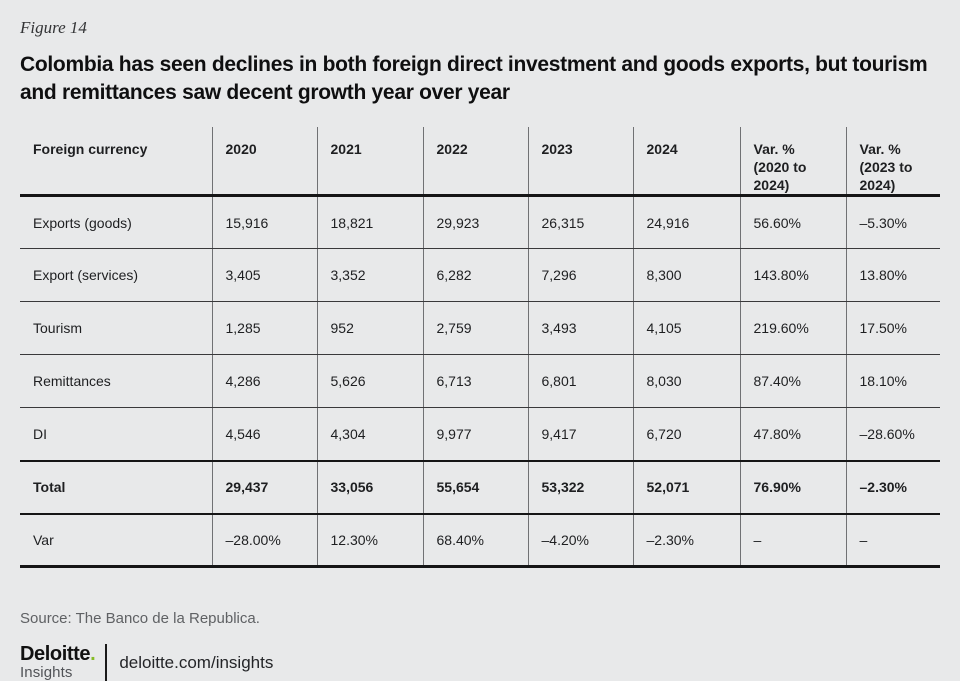 The image size is (960, 681). What do you see at coordinates (369, 275) in the screenshot?
I see `table-cell: 3,352` at bounding box center [369, 275].